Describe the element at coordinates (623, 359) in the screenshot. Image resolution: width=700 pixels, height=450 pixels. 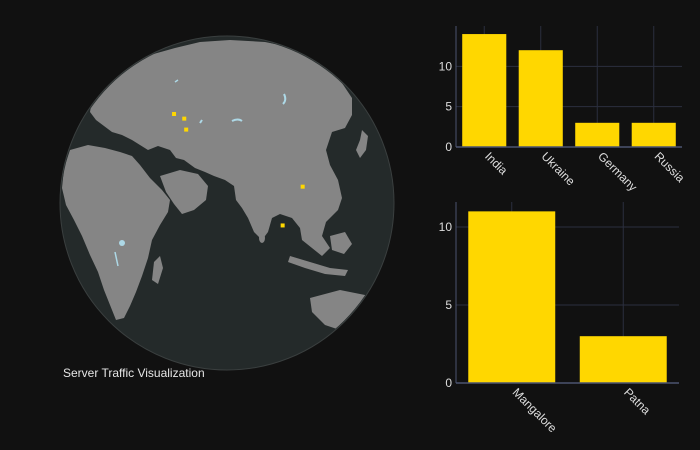
I see `bar-patna` at that location.